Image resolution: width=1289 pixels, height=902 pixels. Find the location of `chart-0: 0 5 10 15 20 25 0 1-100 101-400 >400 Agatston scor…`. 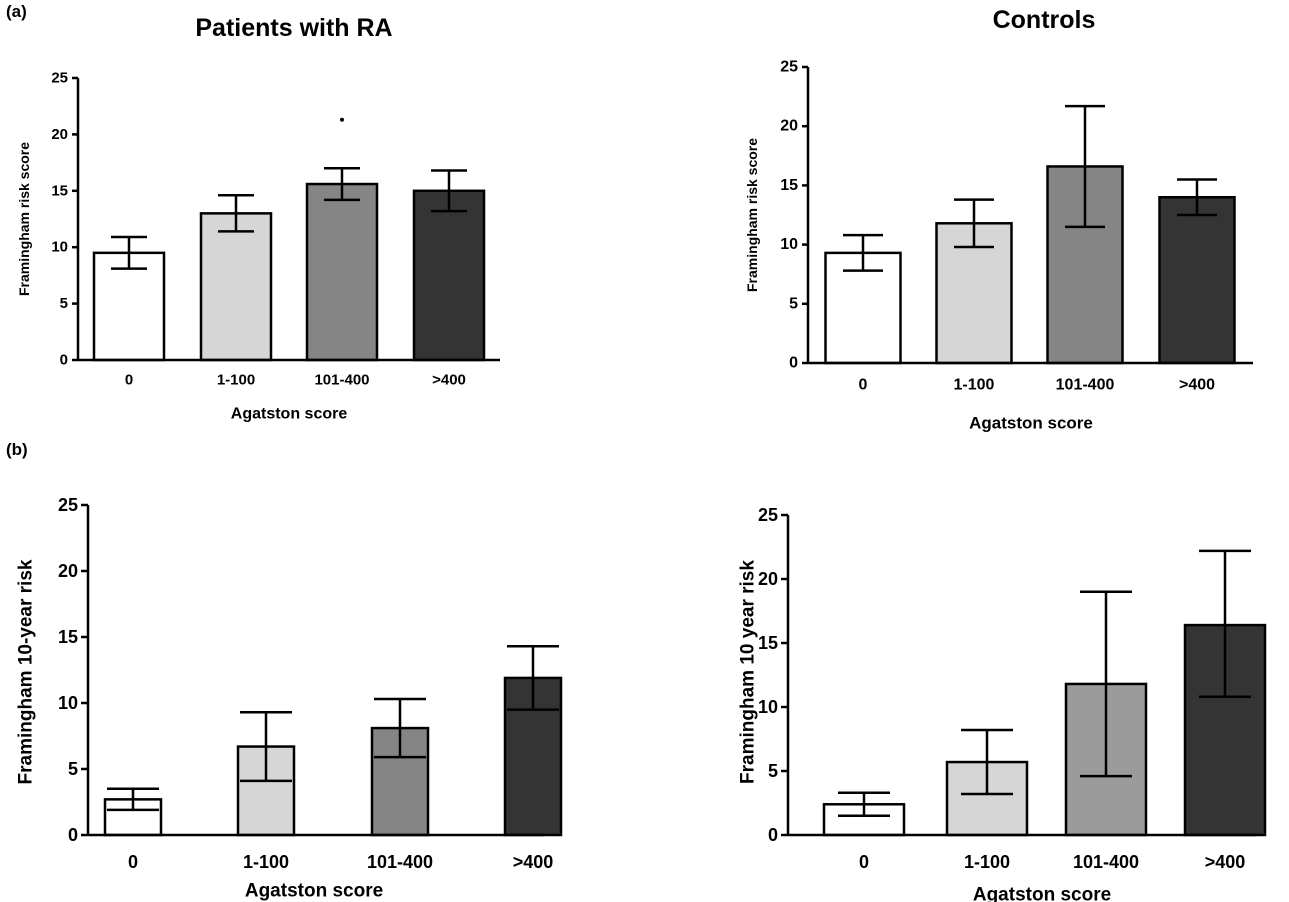

chart-0: 0 5 10 15 20 25 0 1-100 101-400 >400 Agatston scor… is located at coordinates (258, 246).